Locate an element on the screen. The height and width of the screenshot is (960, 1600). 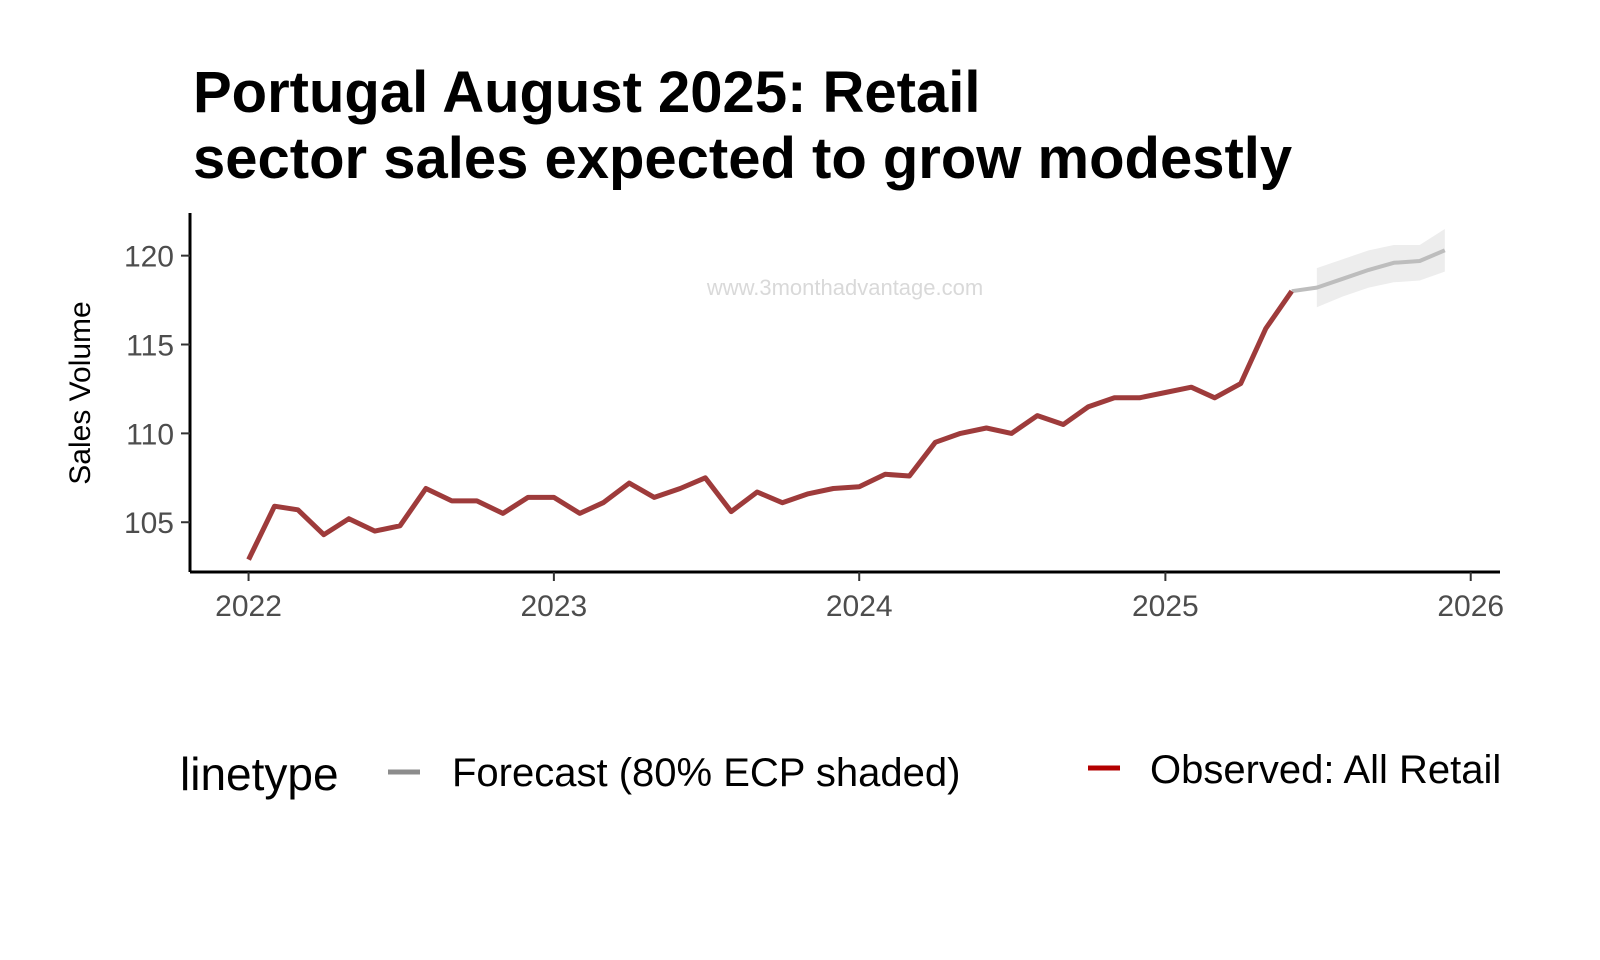
y-tick-label: 110 is located at coordinates (150, 434).